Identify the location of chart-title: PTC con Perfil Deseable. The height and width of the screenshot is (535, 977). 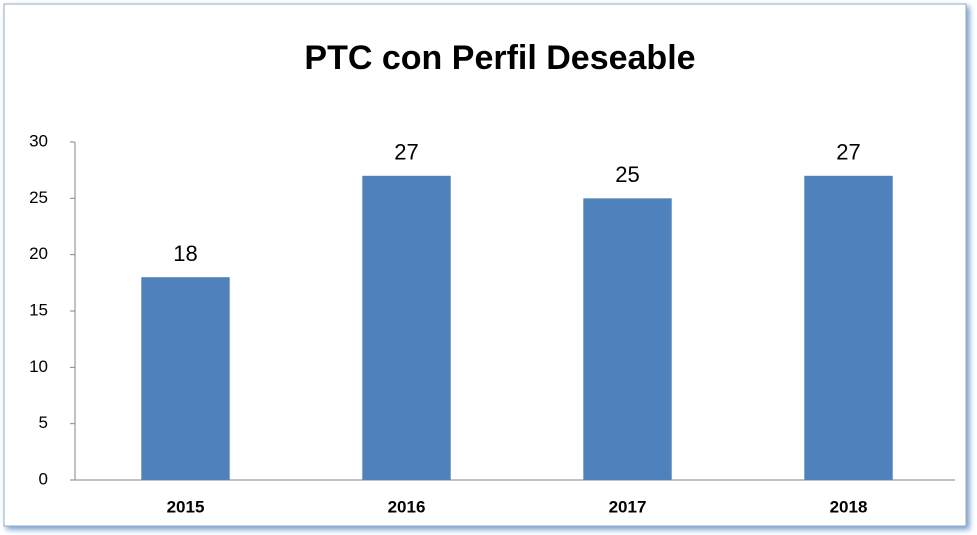
(499, 58).